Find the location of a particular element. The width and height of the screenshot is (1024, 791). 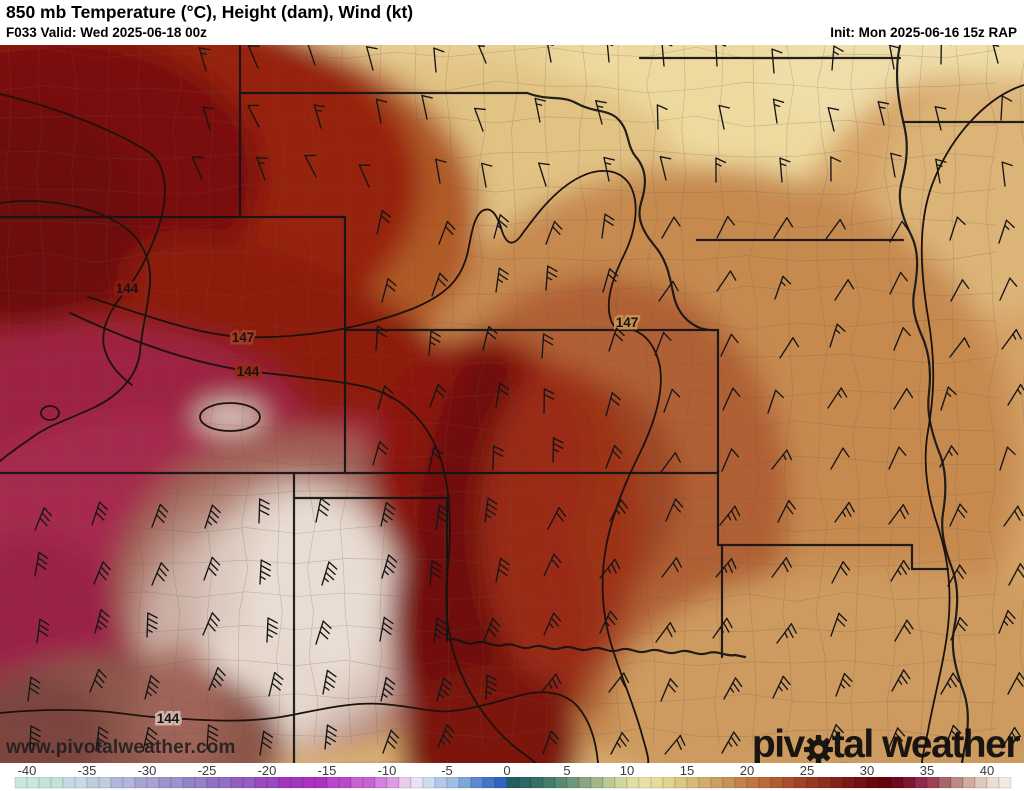

legend-tick-label: 30 is located at coordinates (867, 770).